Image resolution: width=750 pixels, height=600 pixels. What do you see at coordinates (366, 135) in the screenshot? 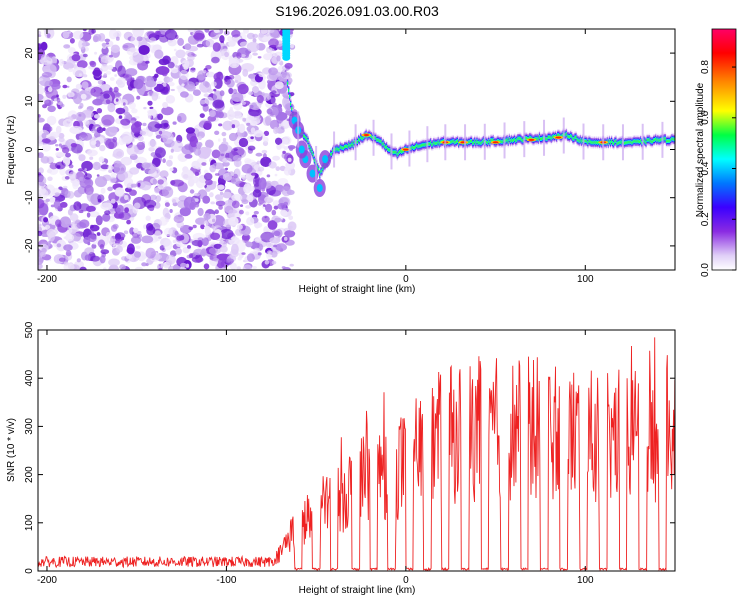
I see `signal-hotspot-core` at bounding box center [366, 135].